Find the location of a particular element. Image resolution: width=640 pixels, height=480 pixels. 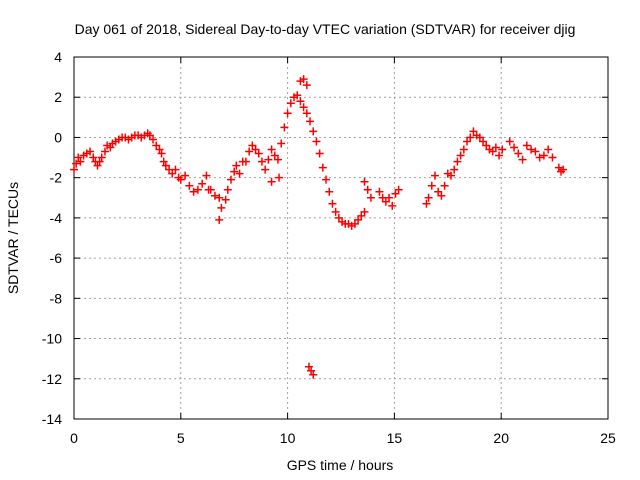

y-tick-label: -2 is located at coordinates (56, 178).